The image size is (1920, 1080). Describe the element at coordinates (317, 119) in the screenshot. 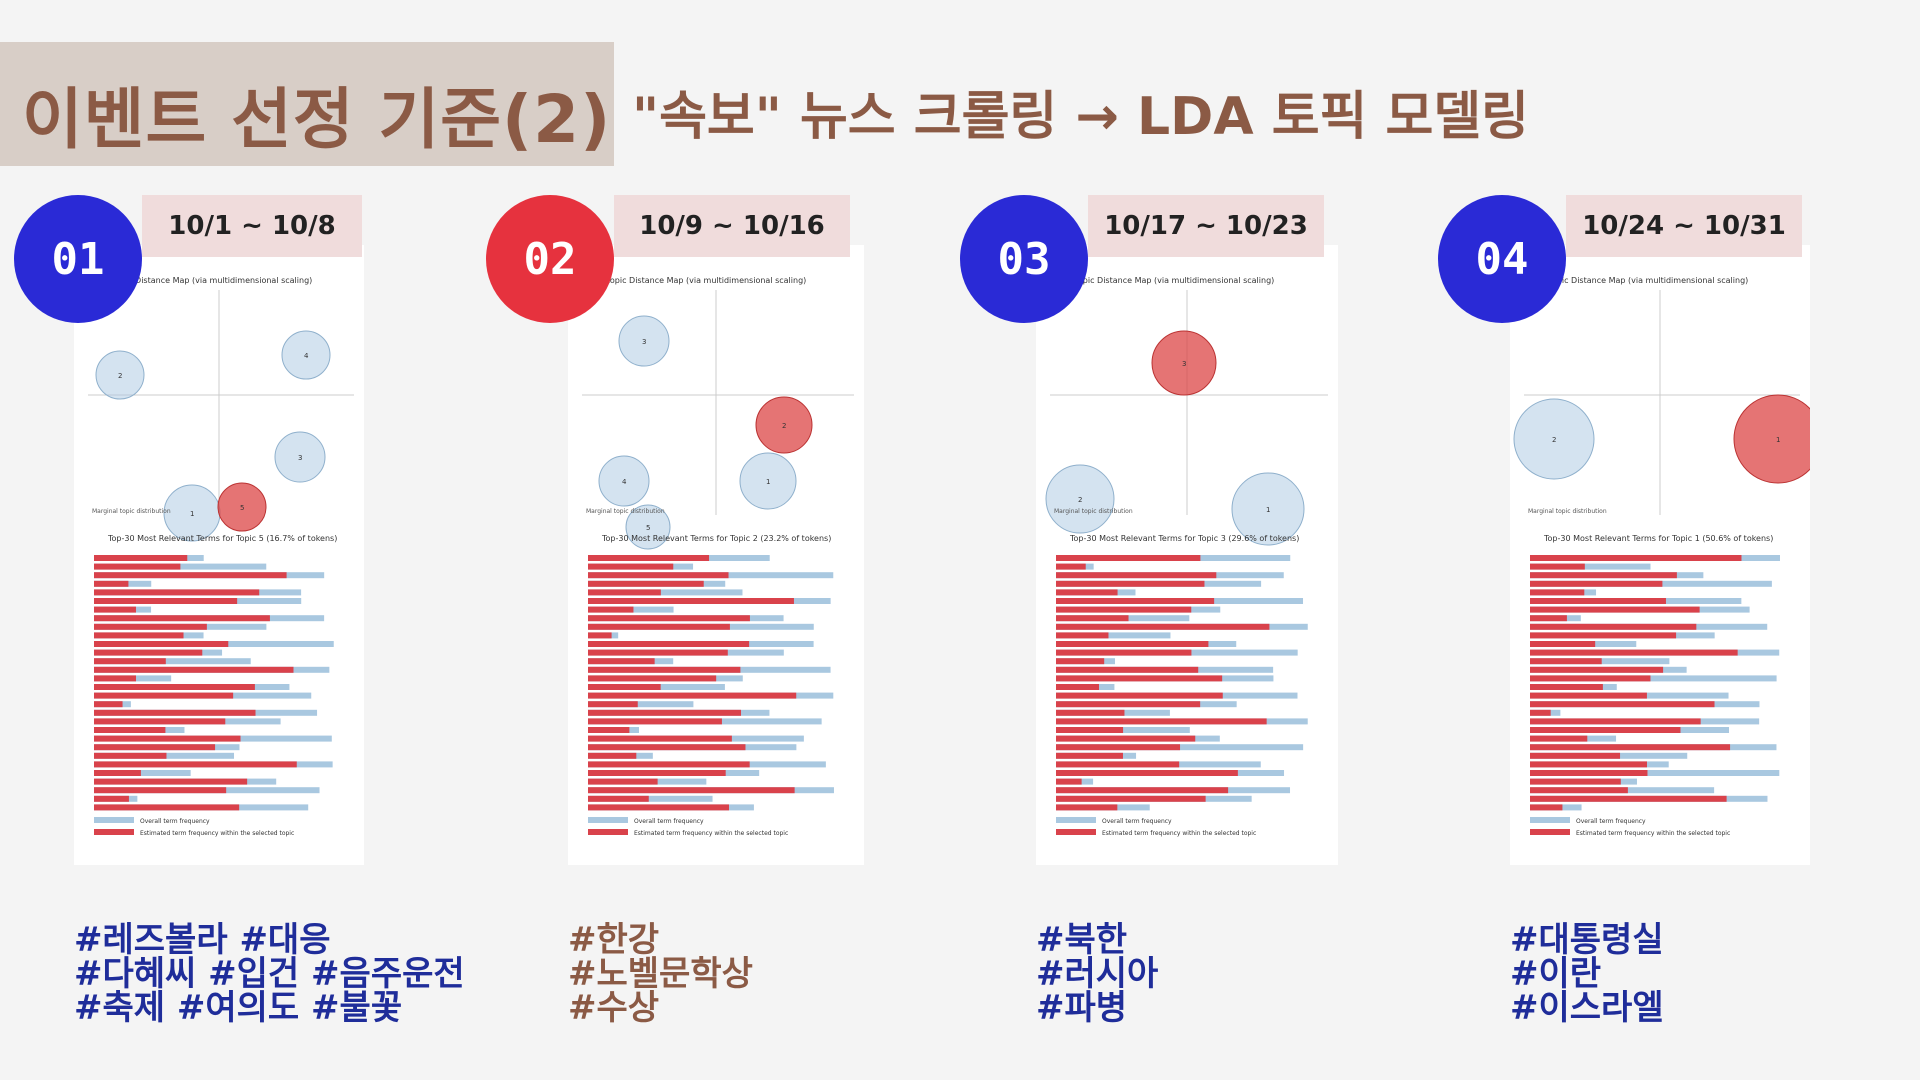

I see `page-title: 이벤트 선정 기준(2)` at that location.